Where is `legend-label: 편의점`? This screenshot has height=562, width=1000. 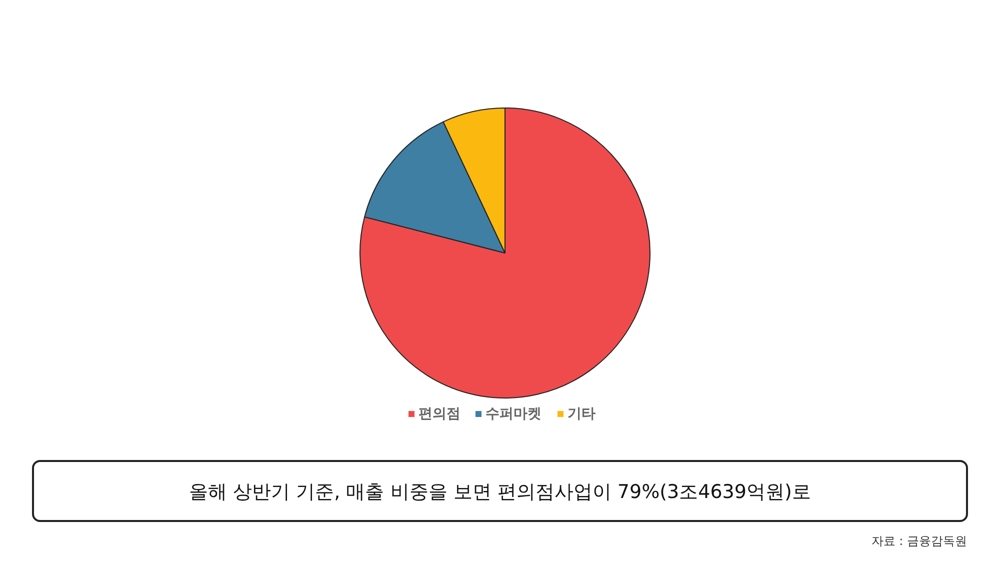
legend-label: 편의점 is located at coordinates (439, 414).